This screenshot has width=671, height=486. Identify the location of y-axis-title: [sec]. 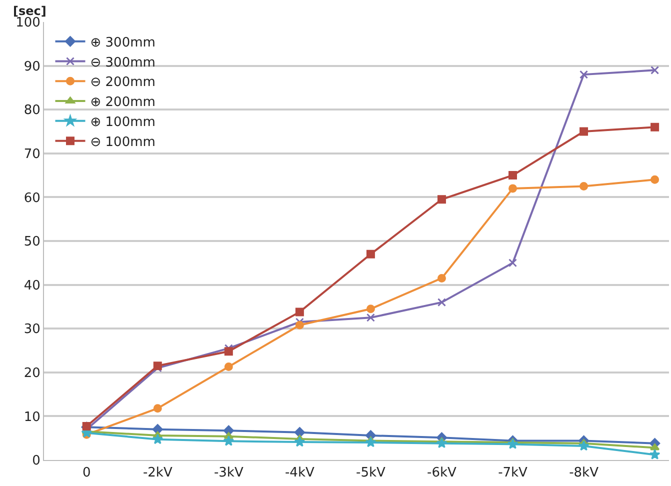
(29, 11).